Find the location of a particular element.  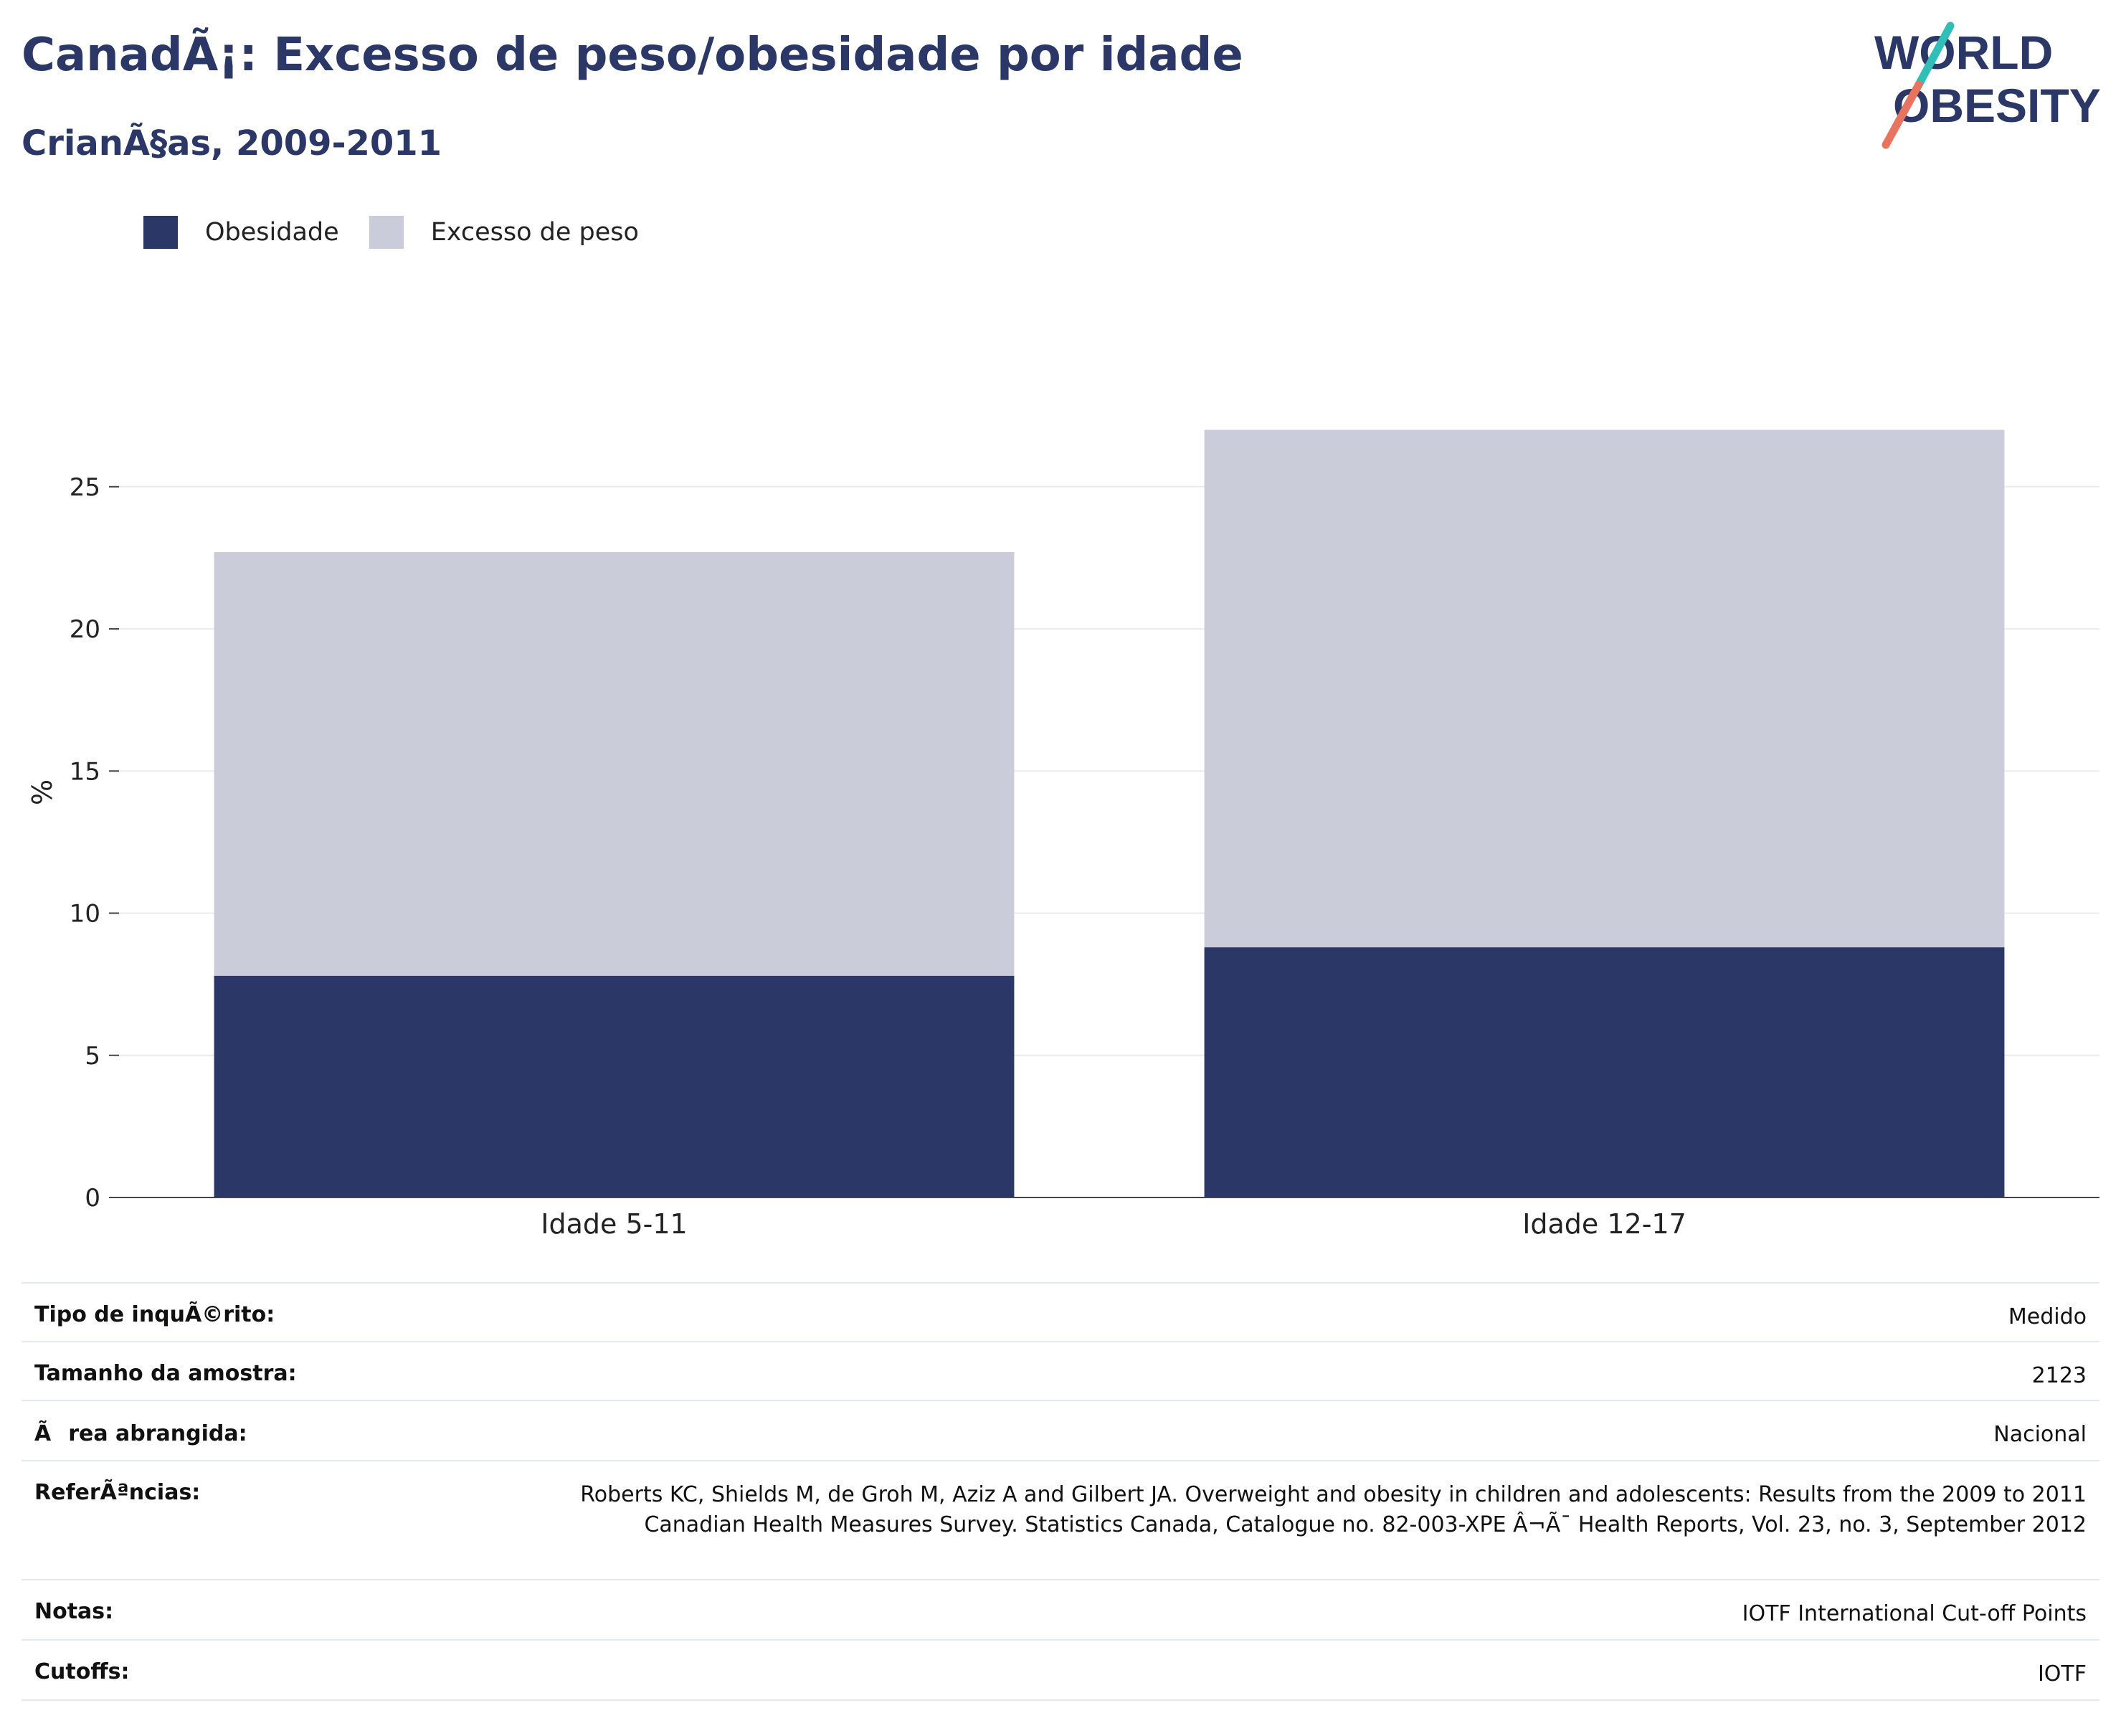

y-tick-label: 10 is located at coordinates (85, 915).